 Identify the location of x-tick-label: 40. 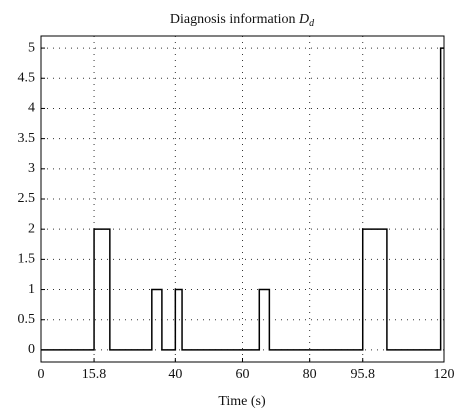
(175, 374).